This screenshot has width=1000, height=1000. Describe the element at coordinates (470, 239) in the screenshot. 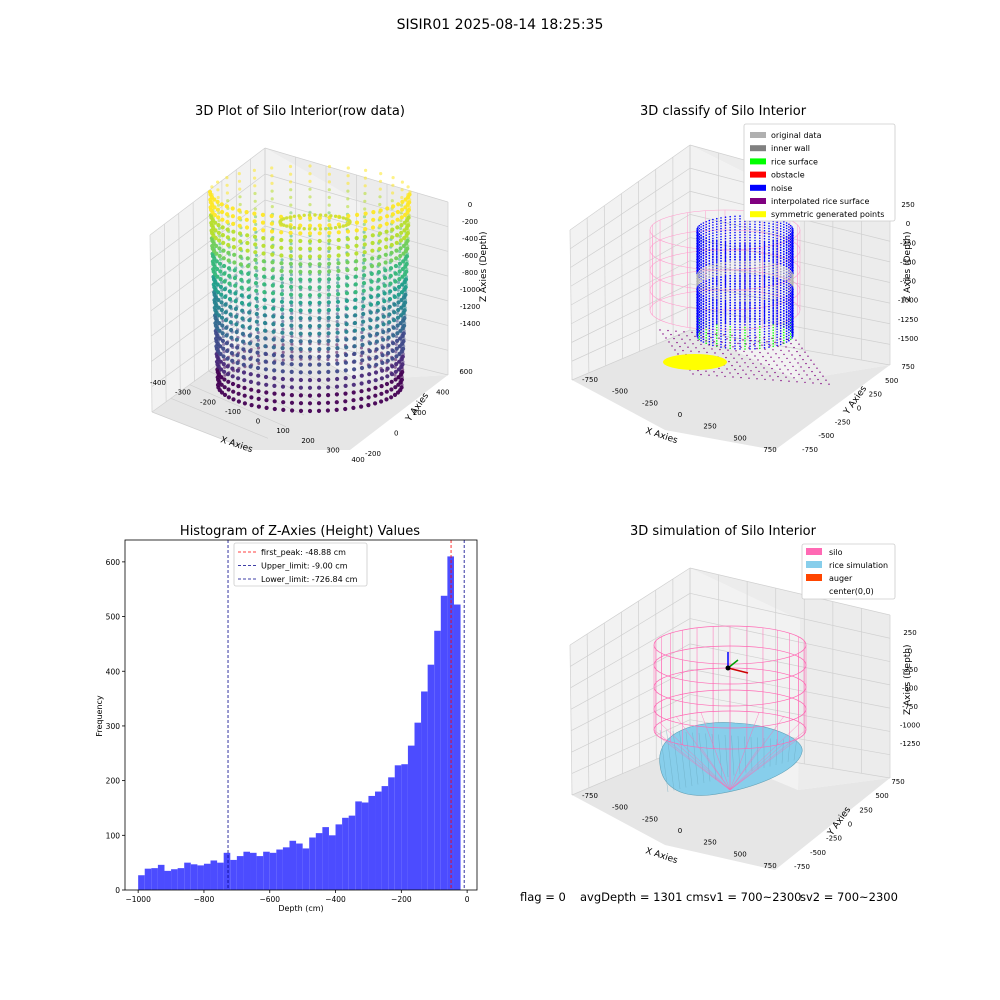

I see `z-tick-label: -400` at that location.